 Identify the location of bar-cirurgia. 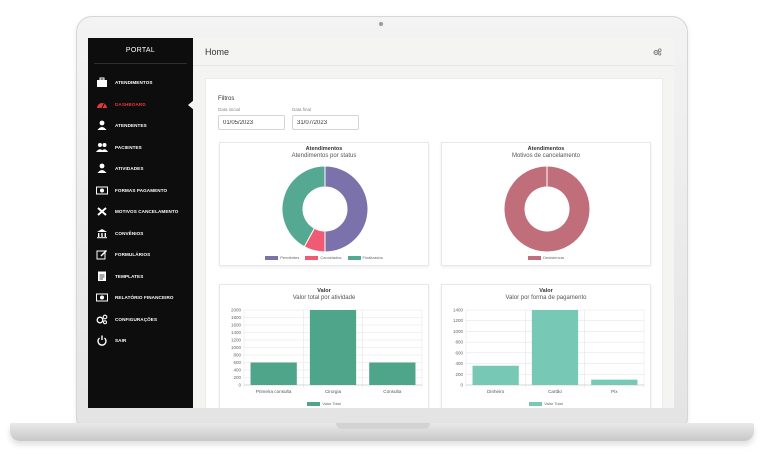
(333, 347).